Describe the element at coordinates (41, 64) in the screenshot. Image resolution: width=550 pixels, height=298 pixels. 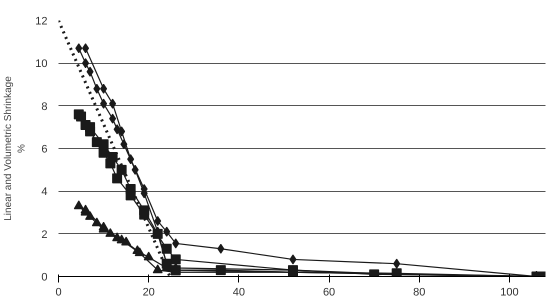
I see `y-tick-label: 10` at that location.